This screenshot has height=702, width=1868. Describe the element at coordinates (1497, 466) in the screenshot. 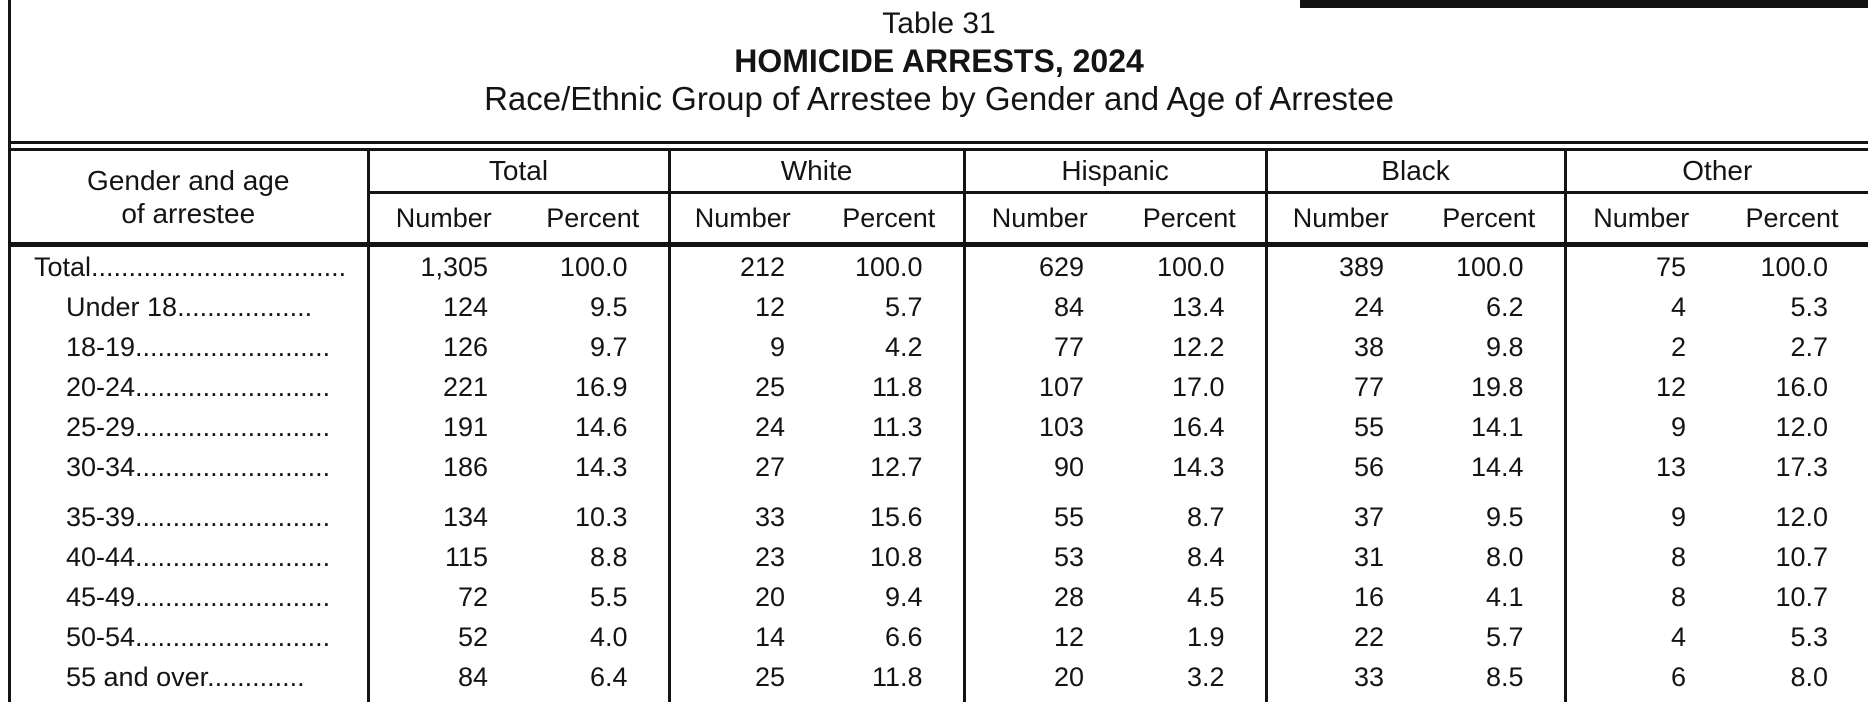

I see `percent-cell: 14.4` at that location.